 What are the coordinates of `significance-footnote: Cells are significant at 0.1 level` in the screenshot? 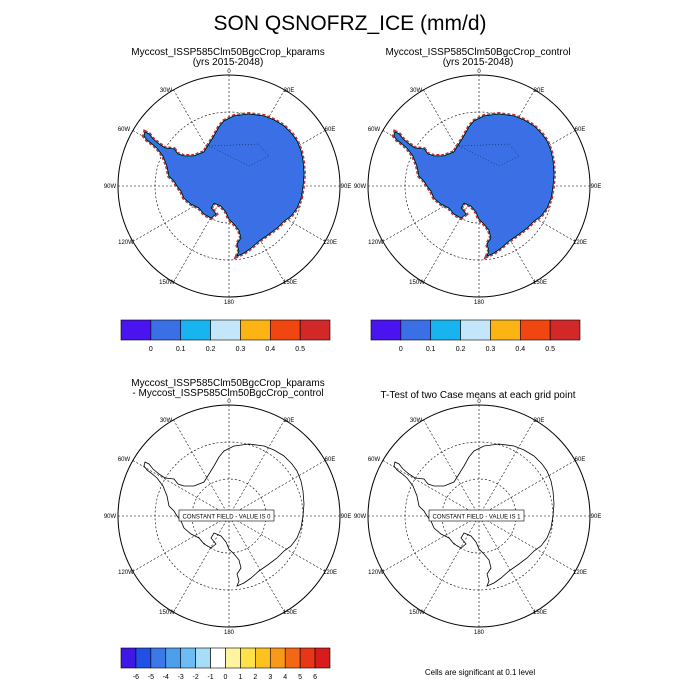 It's located at (480, 672).